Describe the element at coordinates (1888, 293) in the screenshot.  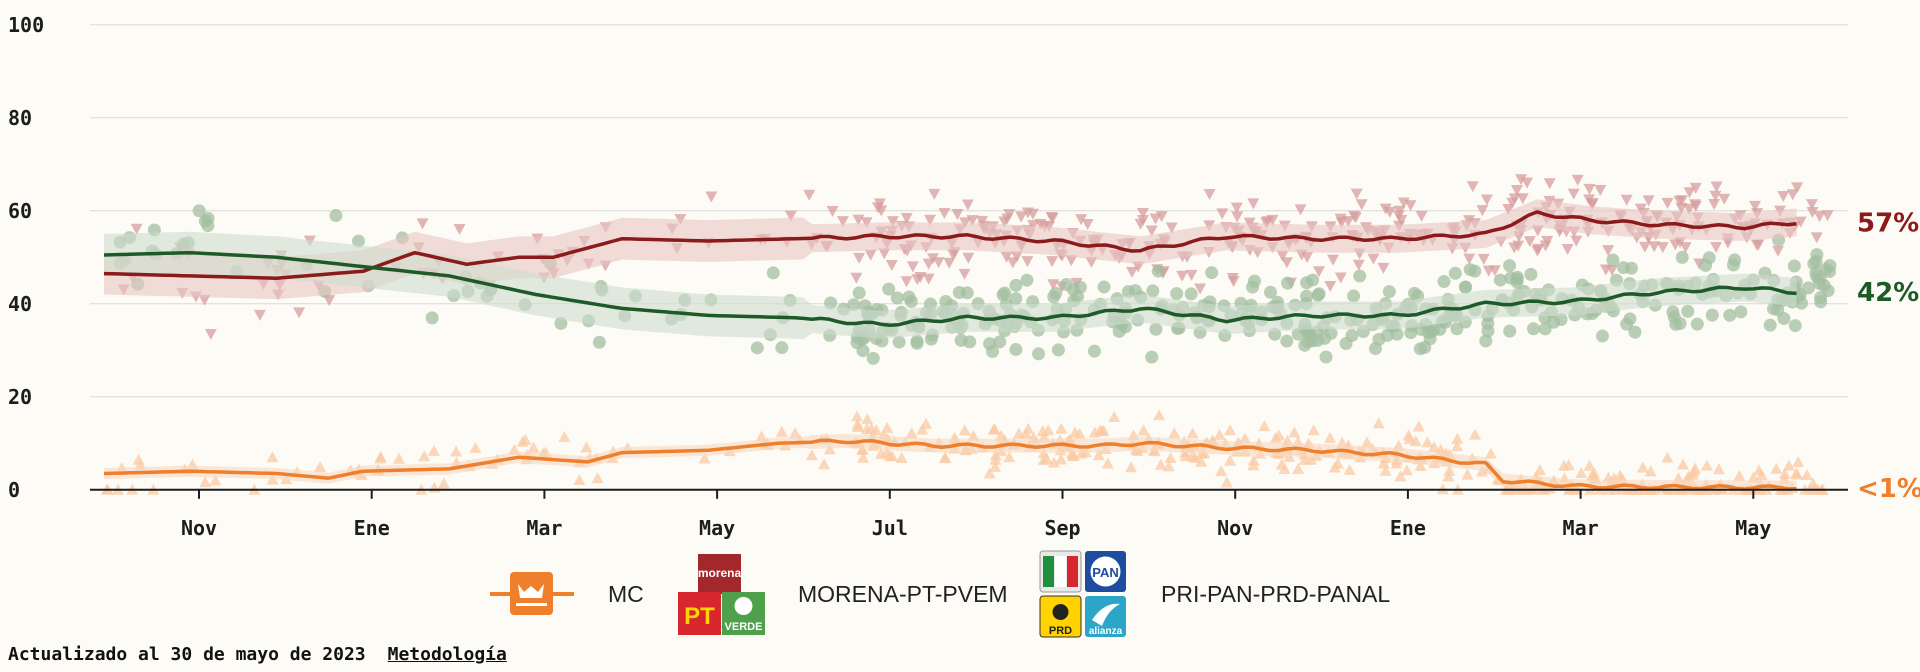
I see `series-end-label: 42%` at that location.